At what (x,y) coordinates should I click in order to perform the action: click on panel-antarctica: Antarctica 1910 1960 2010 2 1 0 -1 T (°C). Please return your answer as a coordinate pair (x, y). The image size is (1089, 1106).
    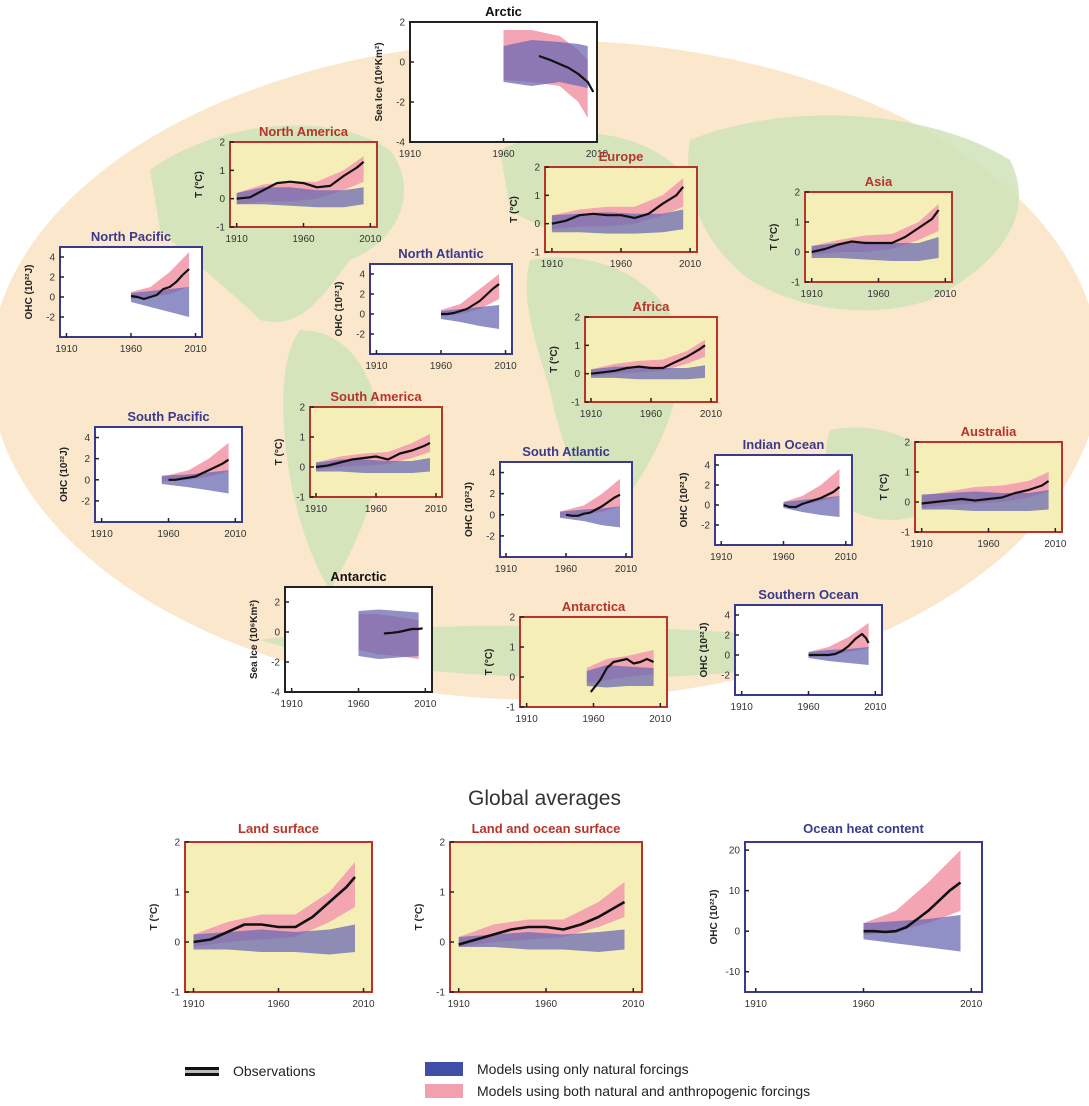
    Looking at the image, I should click on (575, 665).